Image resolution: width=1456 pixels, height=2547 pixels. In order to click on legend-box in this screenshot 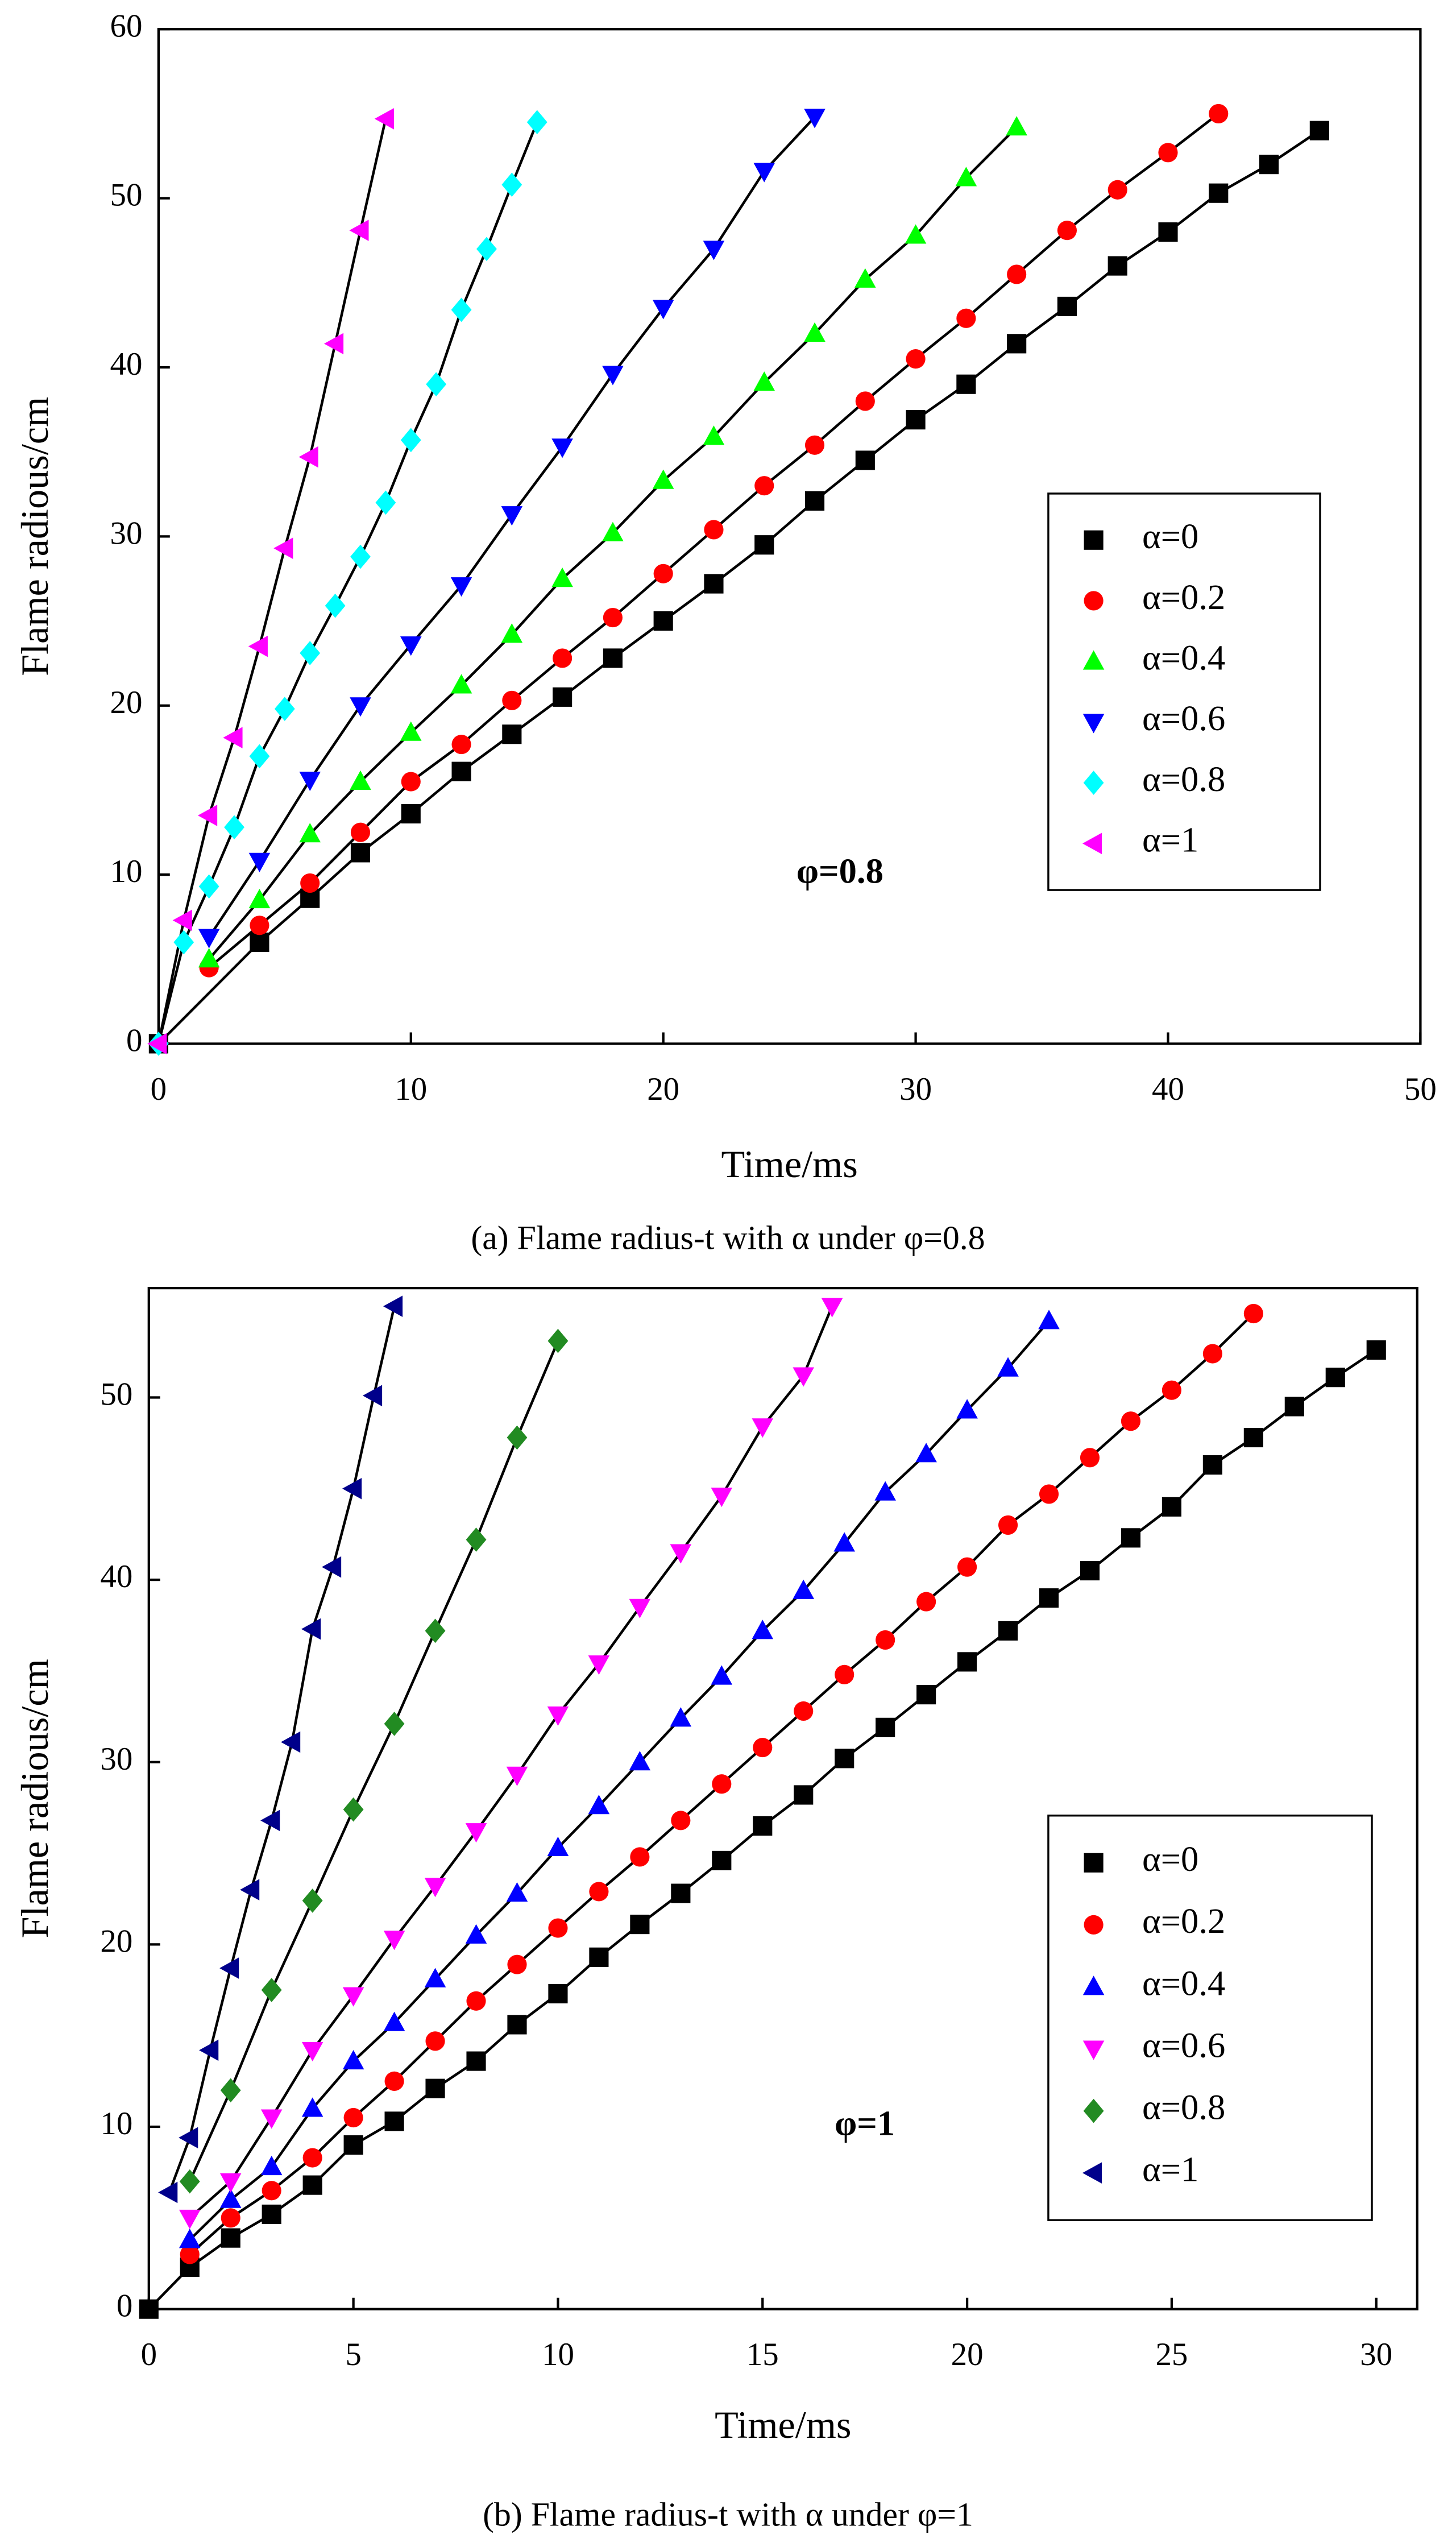, I will do `click(1210, 2018)`.